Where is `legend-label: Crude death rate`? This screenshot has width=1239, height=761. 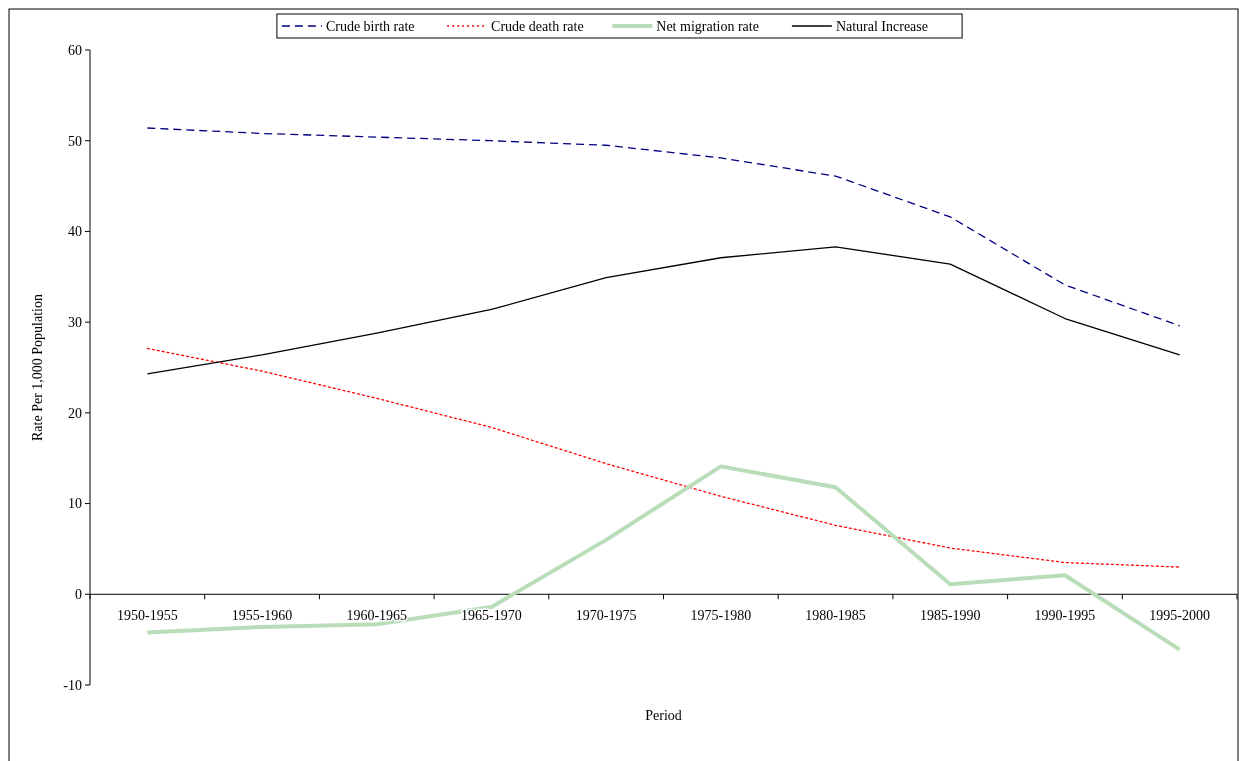
legend-label: Crude death rate is located at coordinates (537, 26).